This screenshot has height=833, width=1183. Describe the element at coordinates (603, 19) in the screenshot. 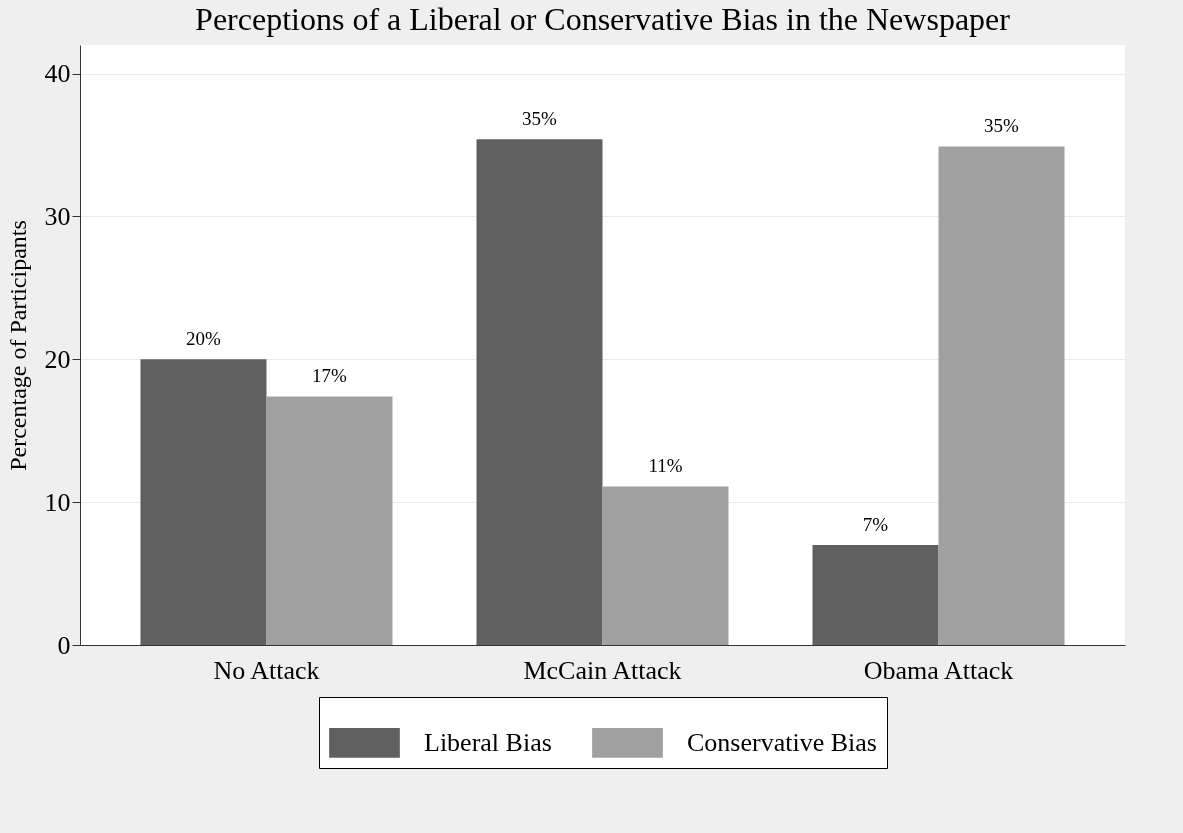

I see `chart-title: Perceptions of a Liberal or Conservative Bias in the Newspaper` at that location.